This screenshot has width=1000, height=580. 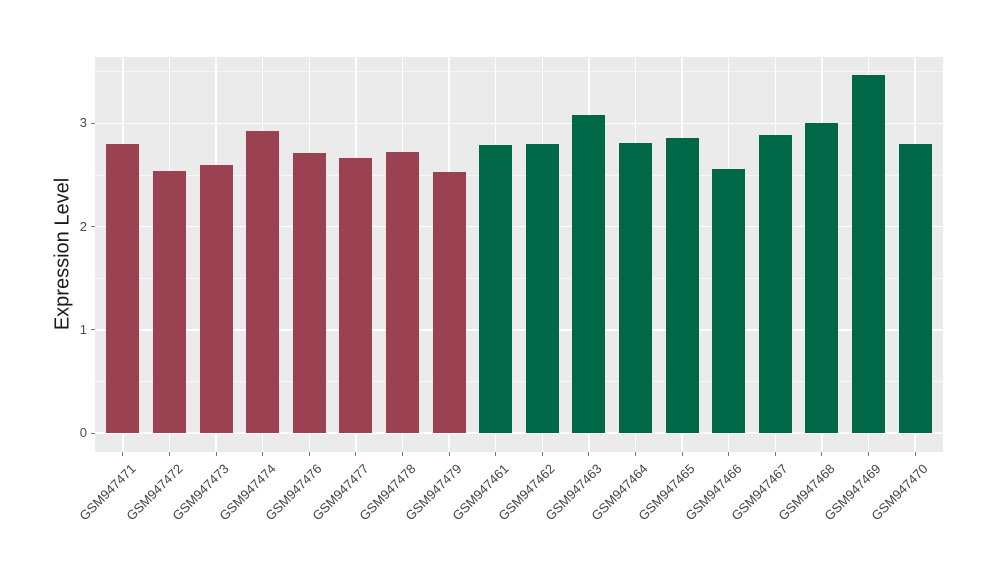 What do you see at coordinates (775, 283) in the screenshot?
I see `bar-GSM947467` at bounding box center [775, 283].